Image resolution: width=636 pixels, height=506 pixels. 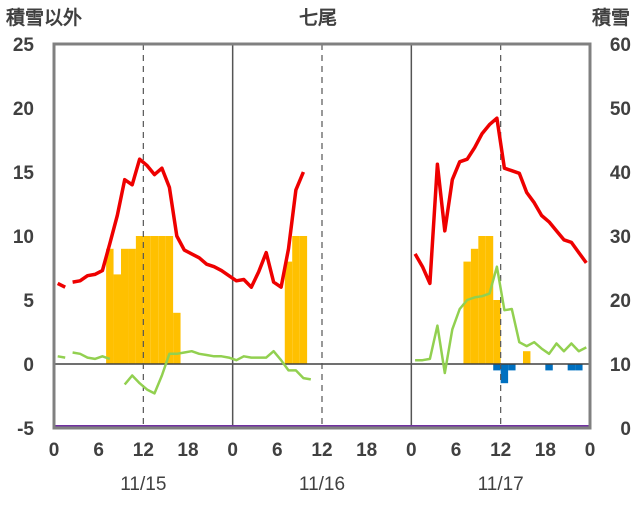 What do you see at coordinates (620, 365) in the screenshot?
I see `right-tick-label: 10` at bounding box center [620, 365].